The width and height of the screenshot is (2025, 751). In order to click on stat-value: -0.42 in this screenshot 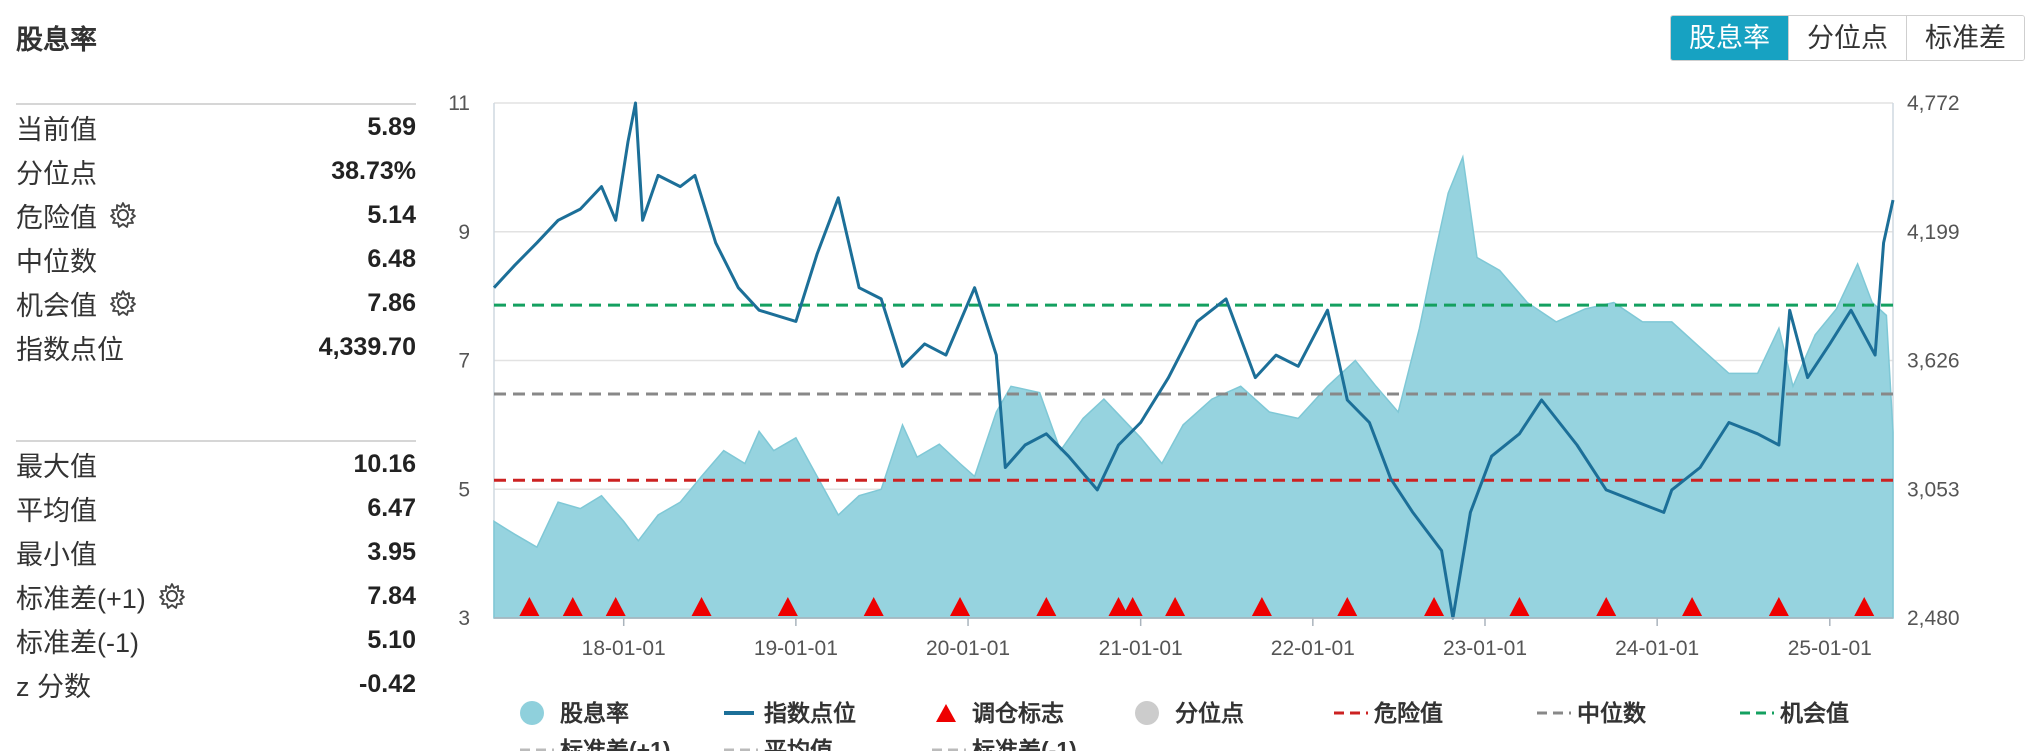, I will do `click(387, 683)`.